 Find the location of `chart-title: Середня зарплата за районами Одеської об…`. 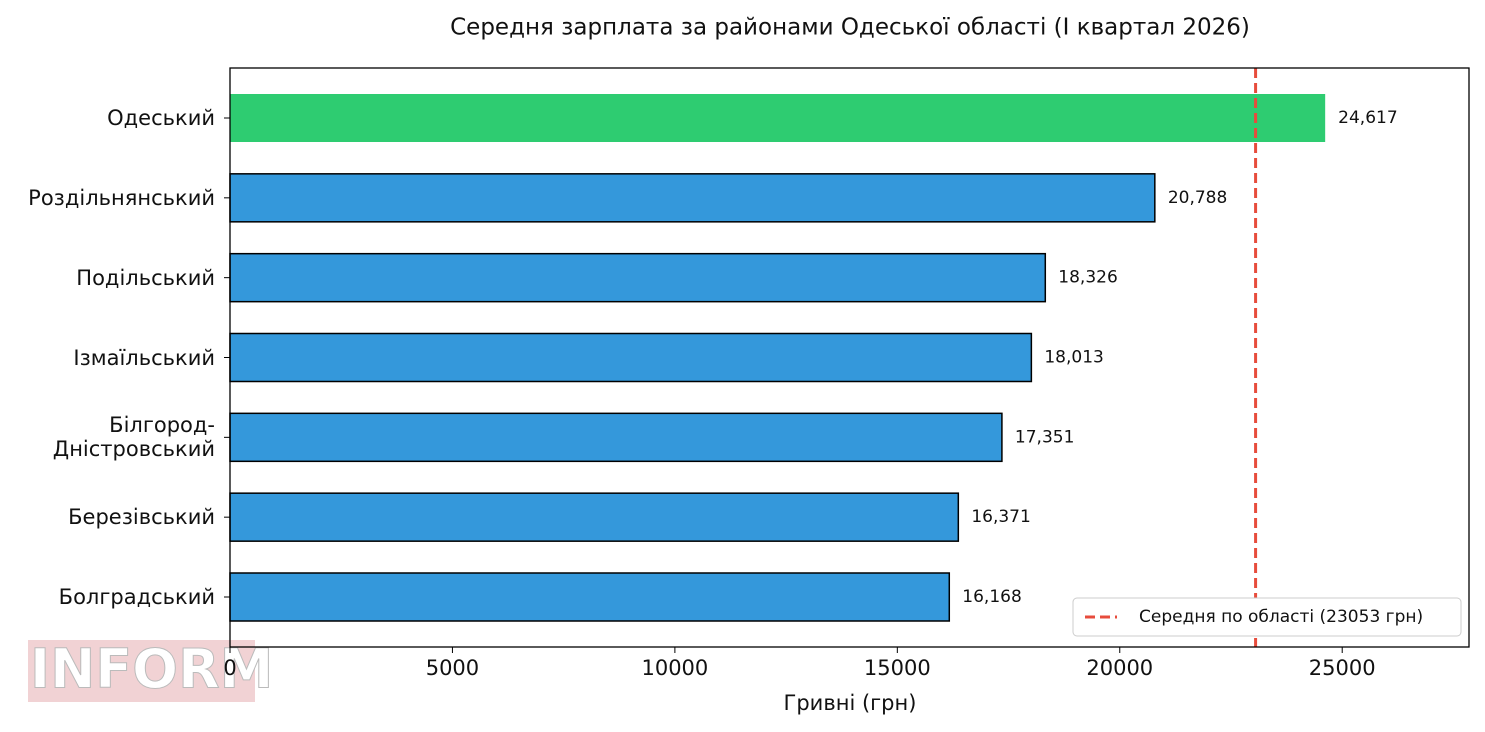

chart-title: Середня зарплата за районами Одеської об… is located at coordinates (850, 28).